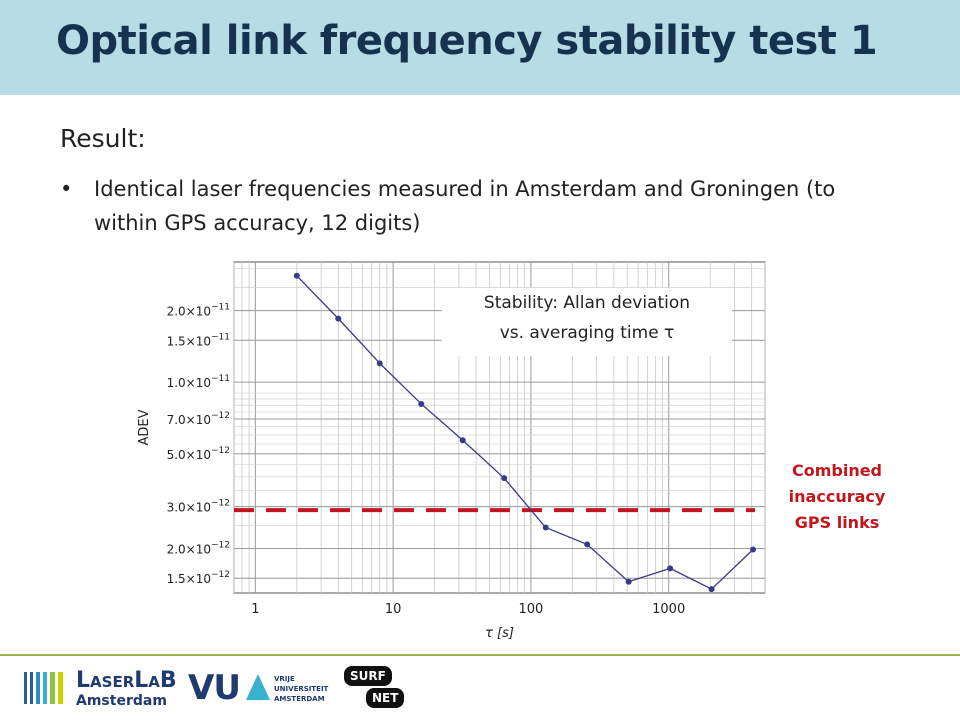 Image resolution: width=960 pixels, height=720 pixels. What do you see at coordinates (587, 303) in the screenshot?
I see `callout-line-1: Stability: Allan deviation` at bounding box center [587, 303].